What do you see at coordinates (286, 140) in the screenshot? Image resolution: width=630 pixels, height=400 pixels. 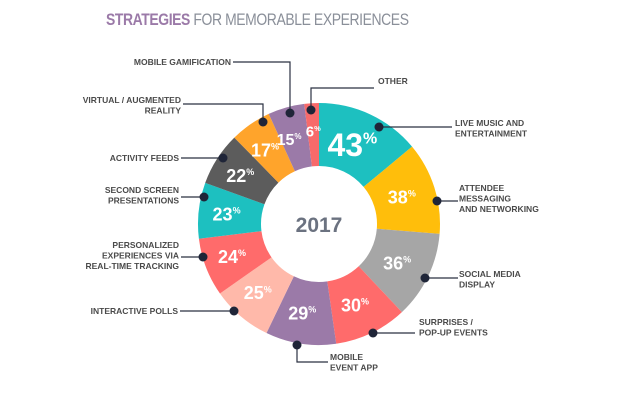 I see `value-number: 15` at bounding box center [286, 140].